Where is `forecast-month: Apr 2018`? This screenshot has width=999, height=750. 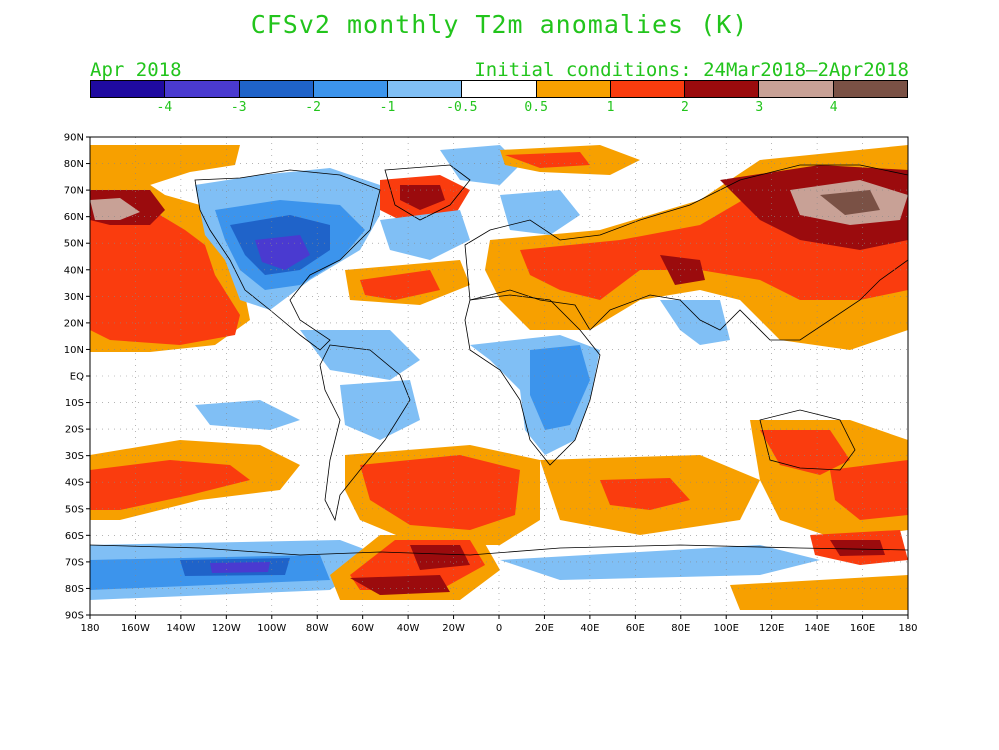 forecast-month: Apr 2018 is located at coordinates (136, 70).